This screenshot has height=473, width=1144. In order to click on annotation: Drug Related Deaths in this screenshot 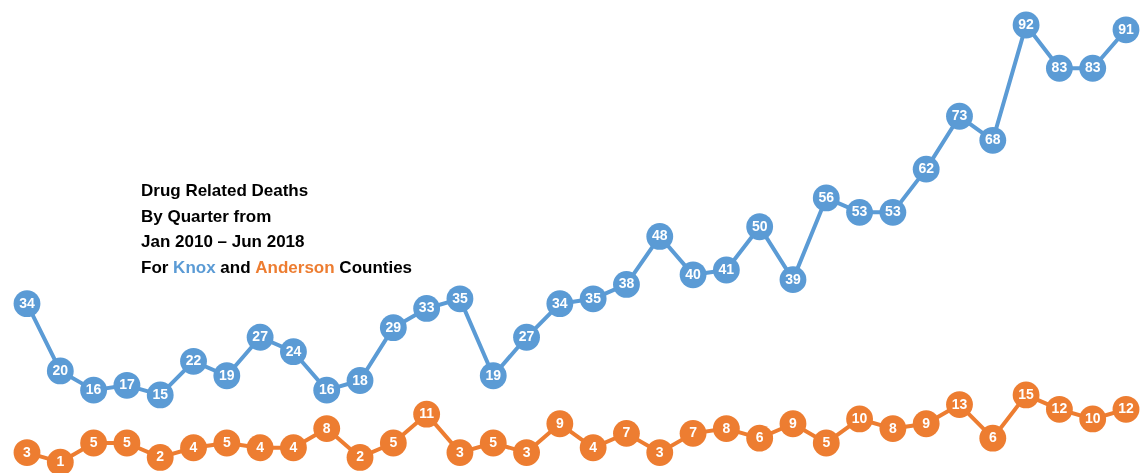, I will do `click(225, 190)`.